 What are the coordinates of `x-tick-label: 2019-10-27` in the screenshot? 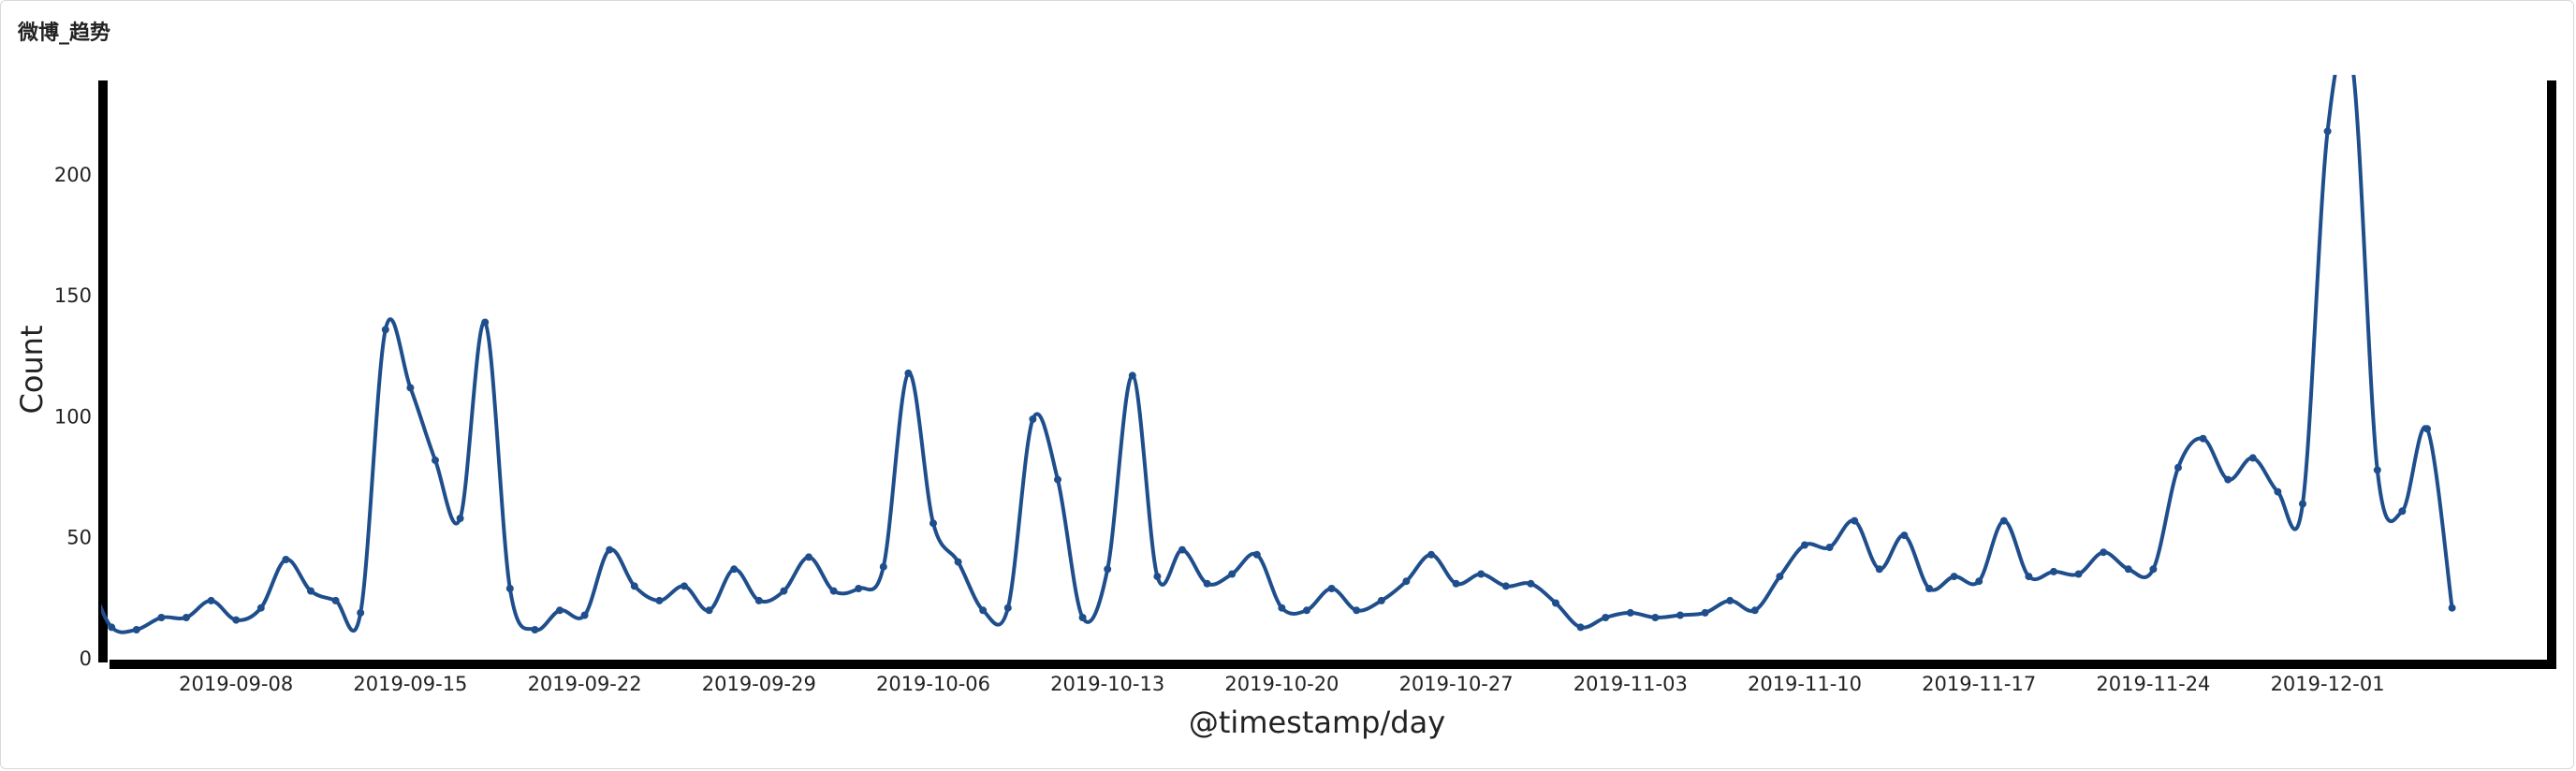 It's located at (1456, 684).